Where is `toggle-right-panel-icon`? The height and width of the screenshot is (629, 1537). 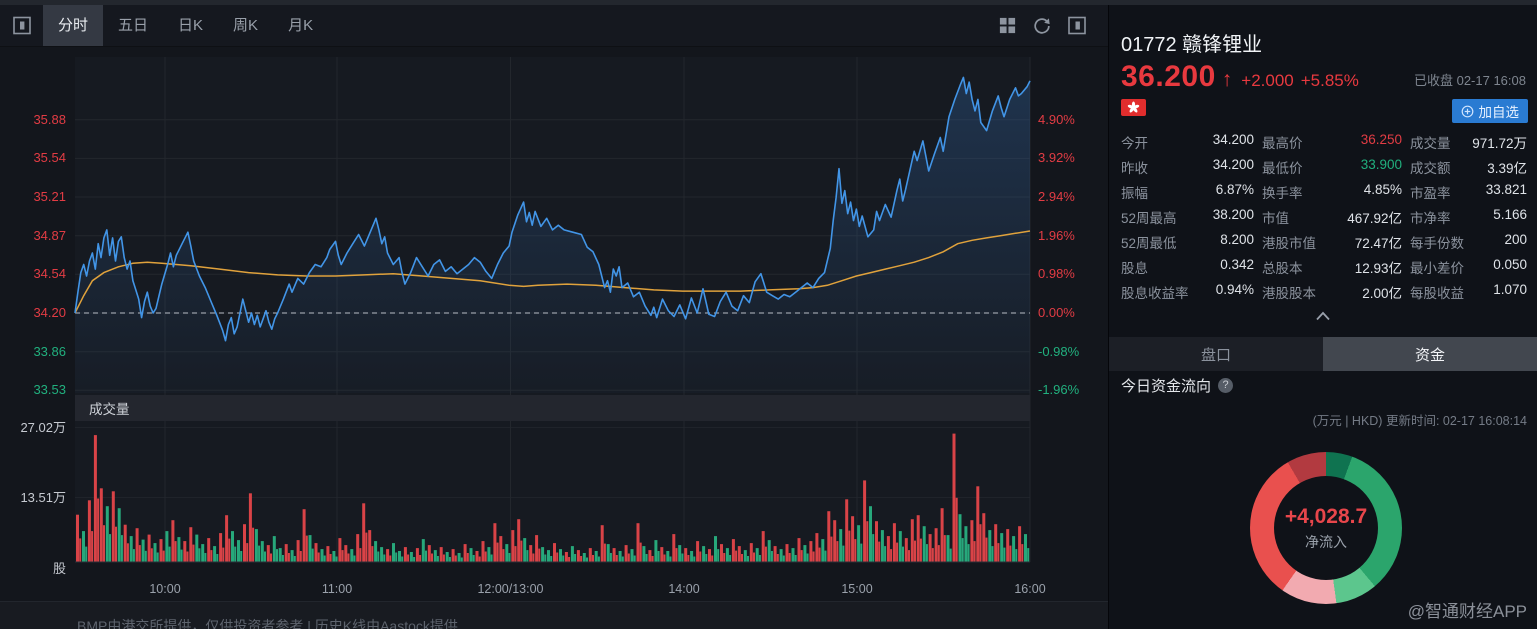
toggle-right-panel-icon is located at coordinates (1077, 26).